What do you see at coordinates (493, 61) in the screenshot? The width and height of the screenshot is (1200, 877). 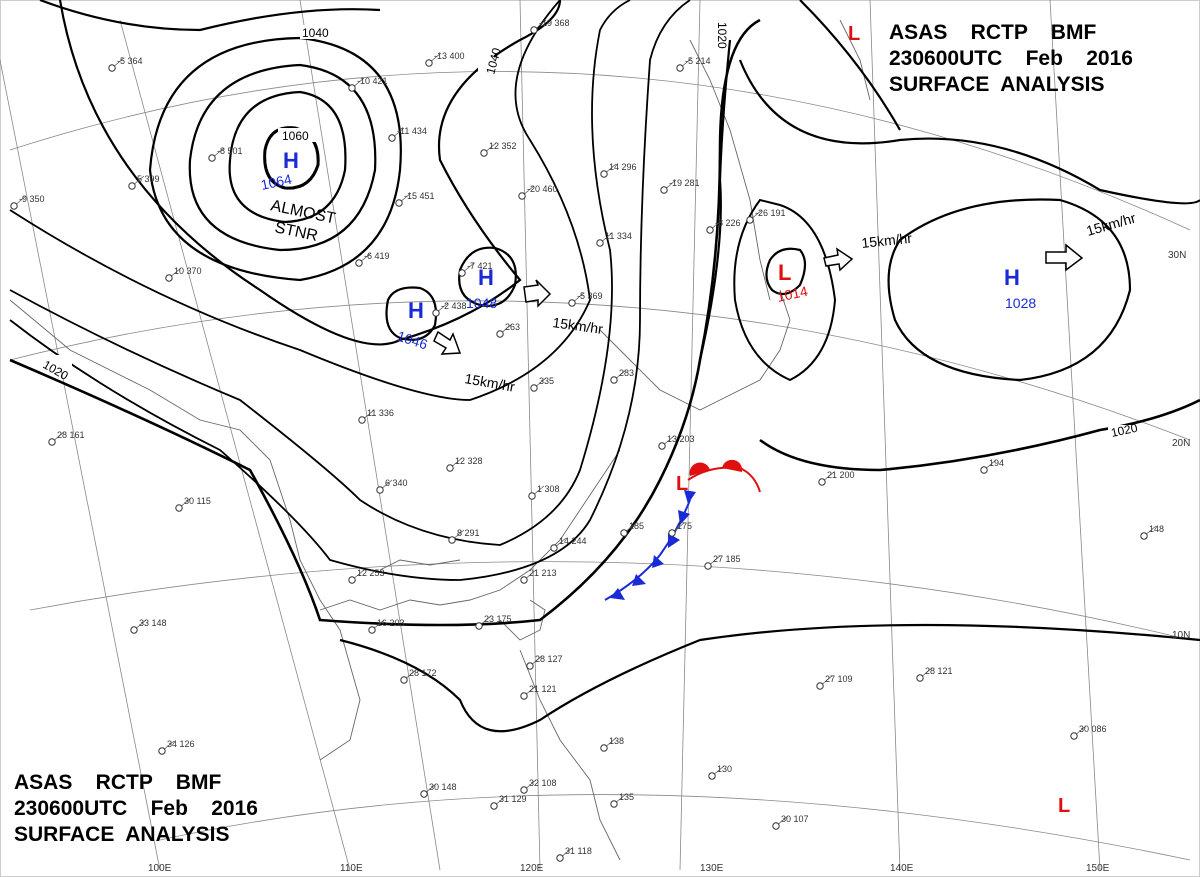 I see `isobar-1040-label-2: 1040` at bounding box center [493, 61].